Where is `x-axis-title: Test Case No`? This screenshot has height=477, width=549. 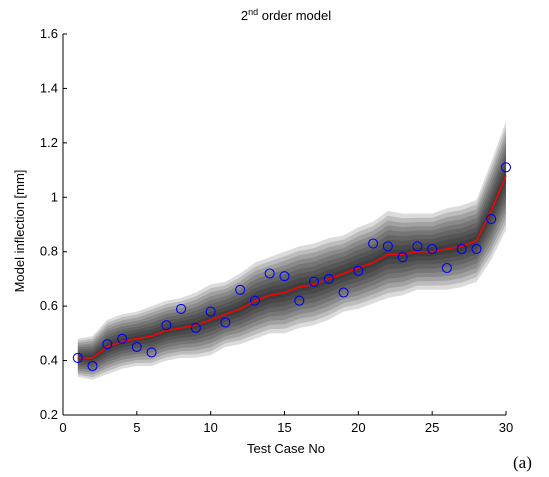 x-axis-title: Test Case No is located at coordinates (286, 448).